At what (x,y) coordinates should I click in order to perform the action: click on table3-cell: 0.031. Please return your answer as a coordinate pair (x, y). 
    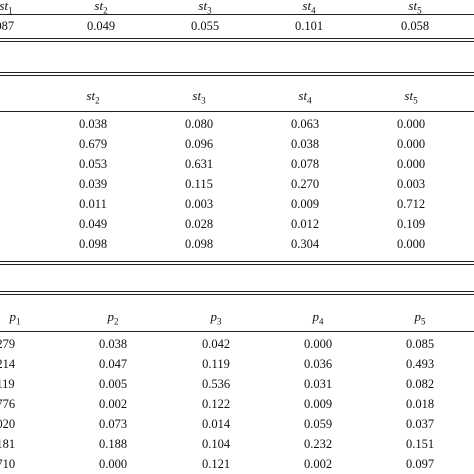
    Looking at the image, I should click on (318, 384).